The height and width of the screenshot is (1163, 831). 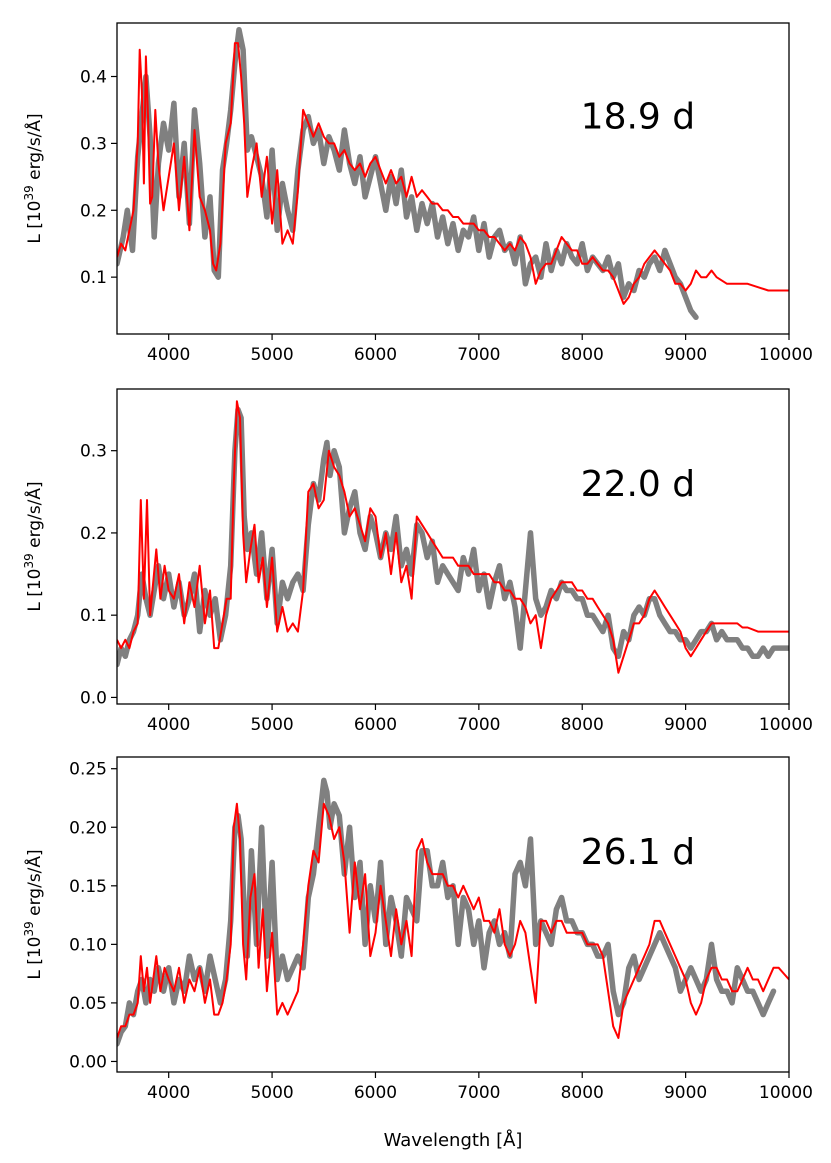 I want to click on panel-3-y-tick-label: 0.15, so click(x=88, y=887).